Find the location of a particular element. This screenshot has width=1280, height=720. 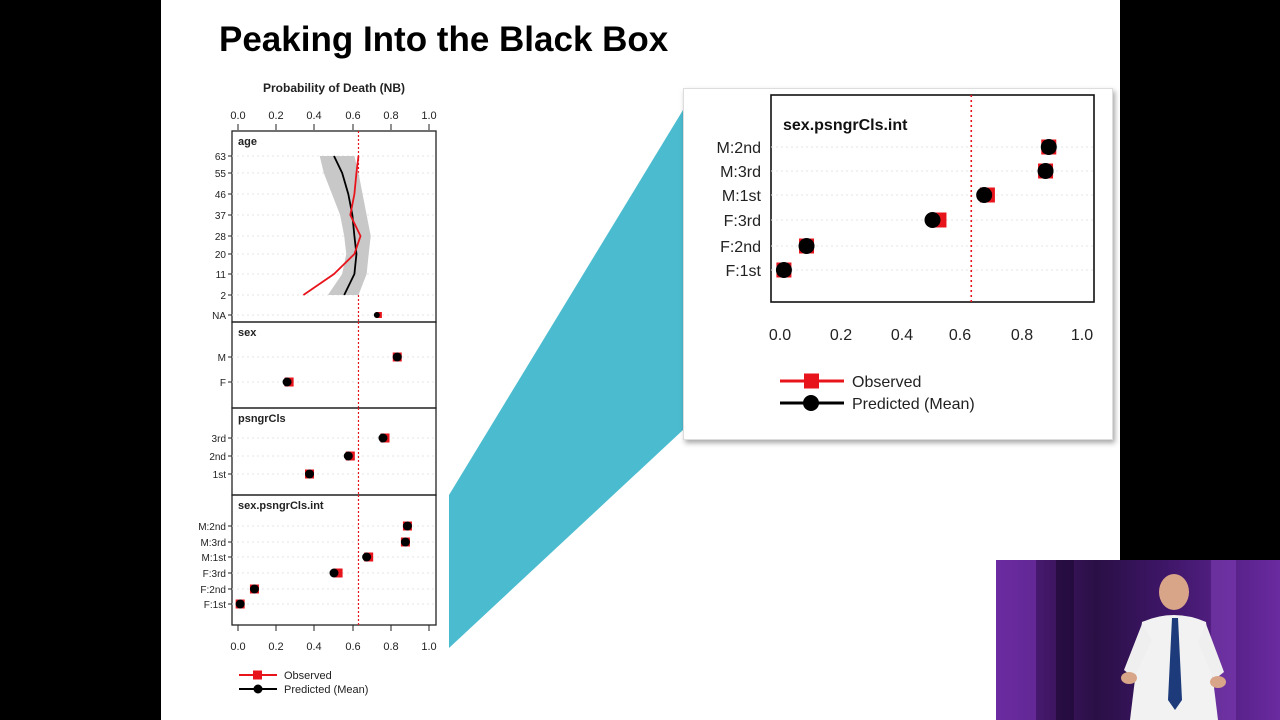

y-tick-label: 20 is located at coordinates (221, 255).